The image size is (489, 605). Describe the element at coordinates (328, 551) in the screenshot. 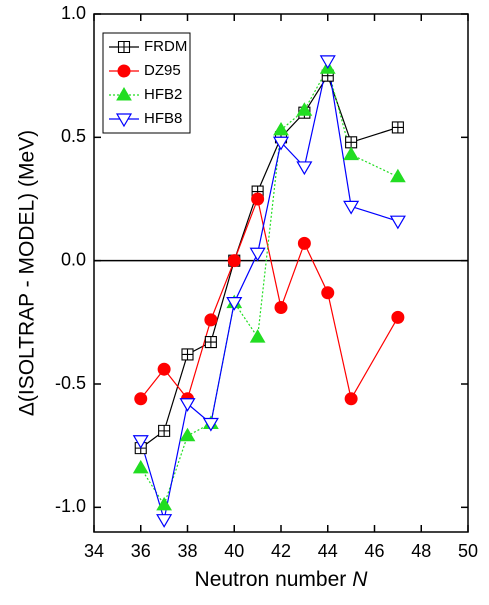

I see `x-tick-label: 44` at that location.